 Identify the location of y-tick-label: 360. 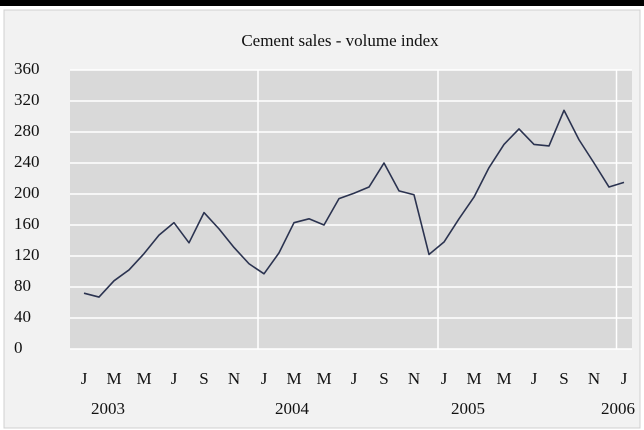
(27, 68).